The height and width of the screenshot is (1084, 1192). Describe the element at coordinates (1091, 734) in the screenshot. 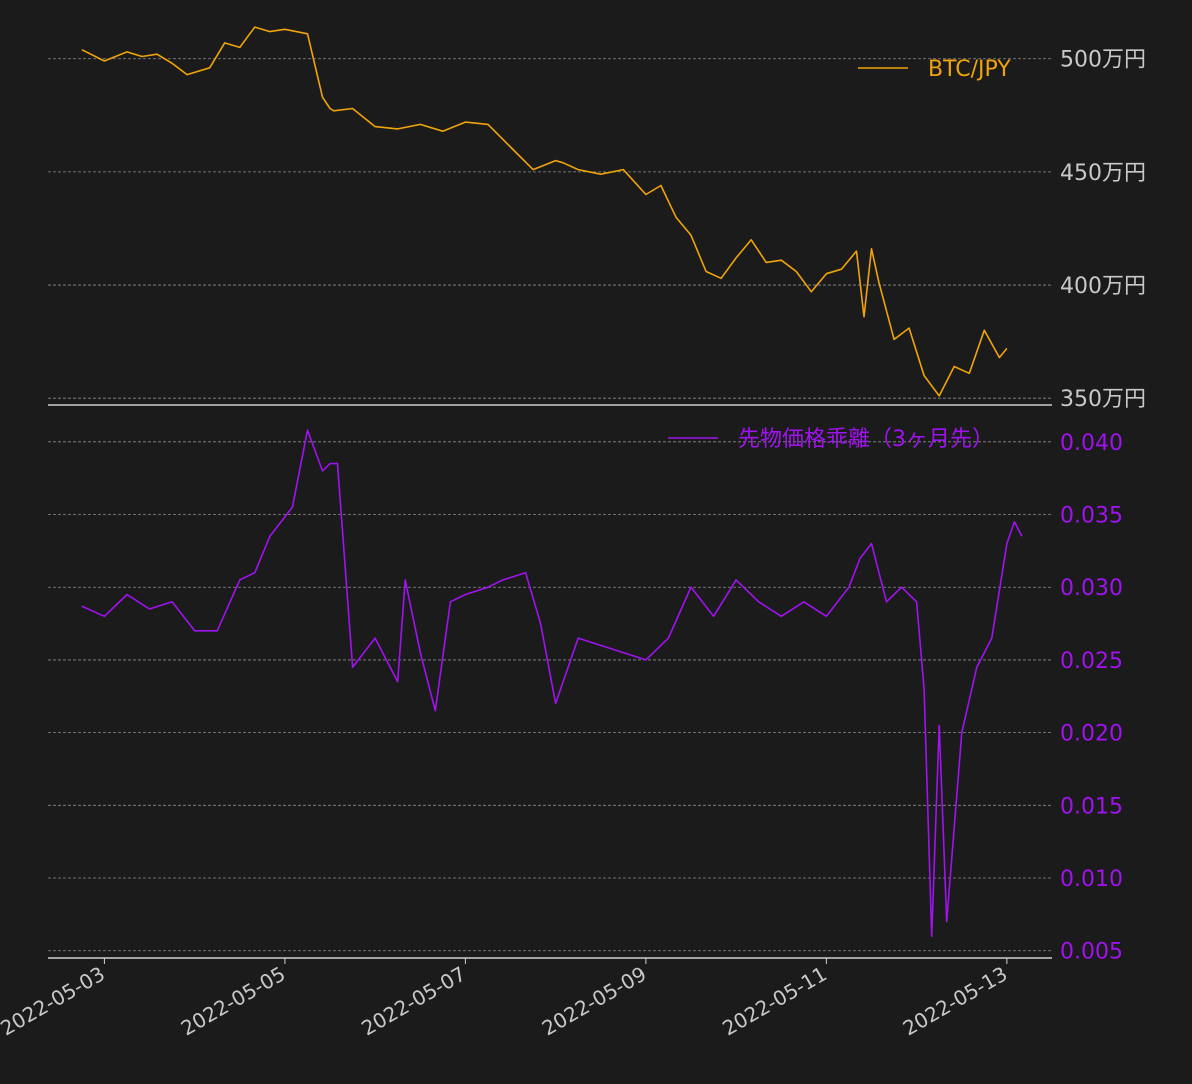

I see `y-tick-label: 0.020` at that location.